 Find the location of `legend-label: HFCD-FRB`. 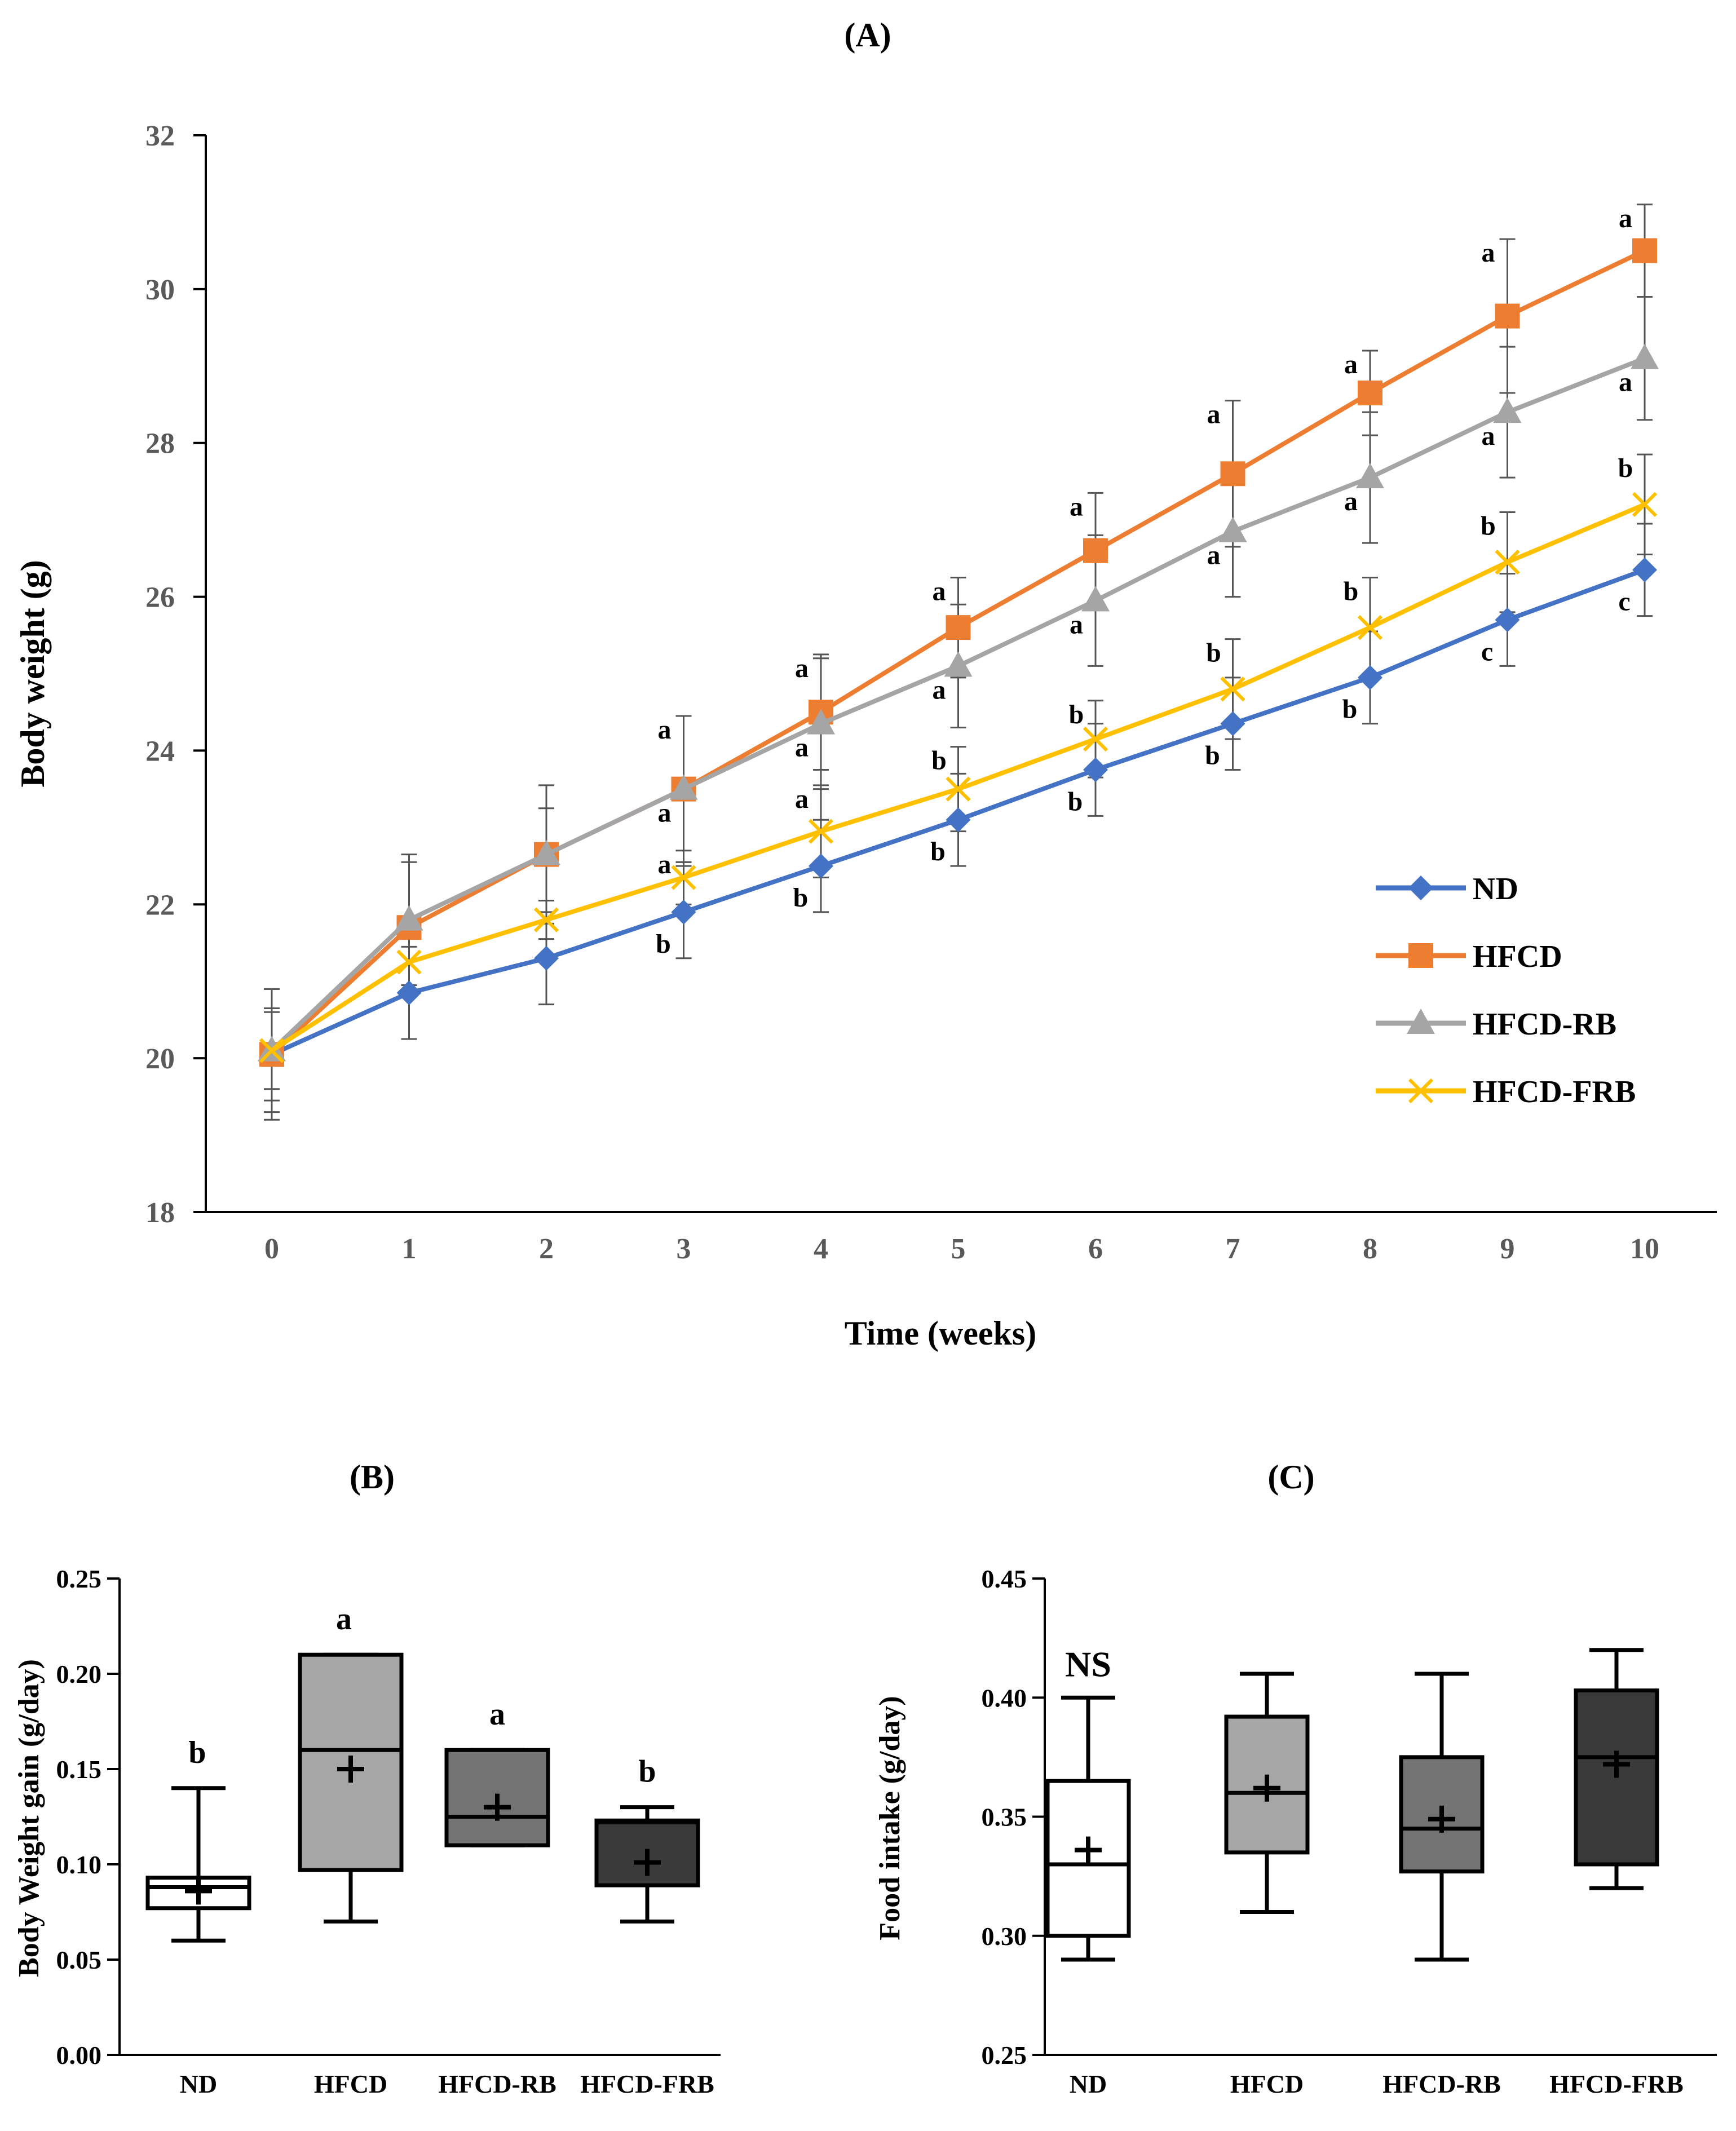

legend-label: HFCD-FRB is located at coordinates (1554, 1092).